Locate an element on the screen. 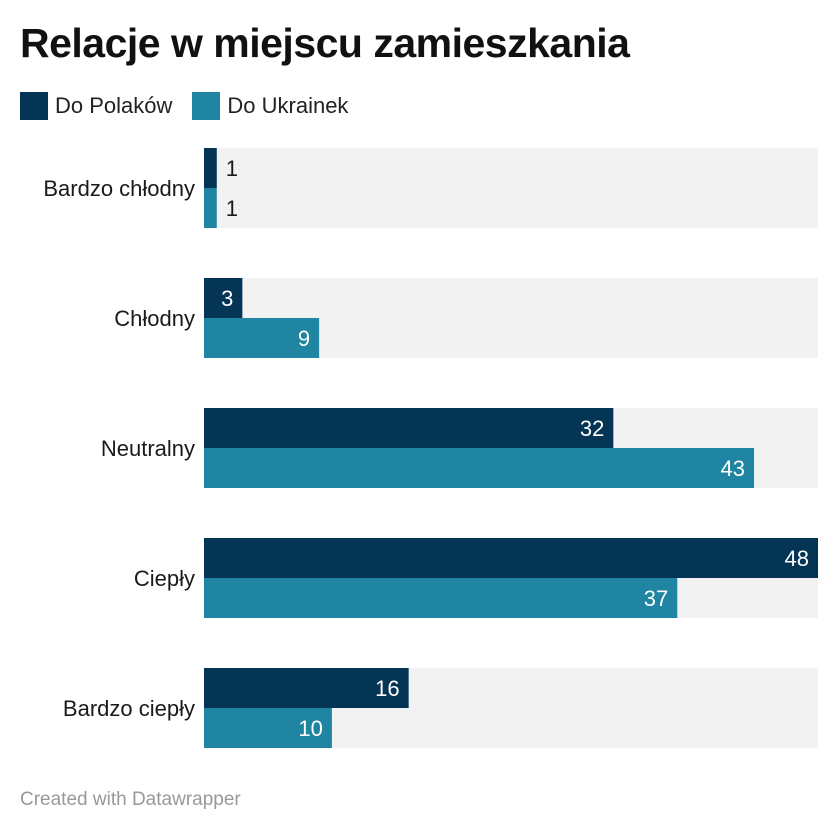 Image resolution: width=840 pixels, height=836 pixels. bar-chłodny-ukrainek is located at coordinates (262, 338).